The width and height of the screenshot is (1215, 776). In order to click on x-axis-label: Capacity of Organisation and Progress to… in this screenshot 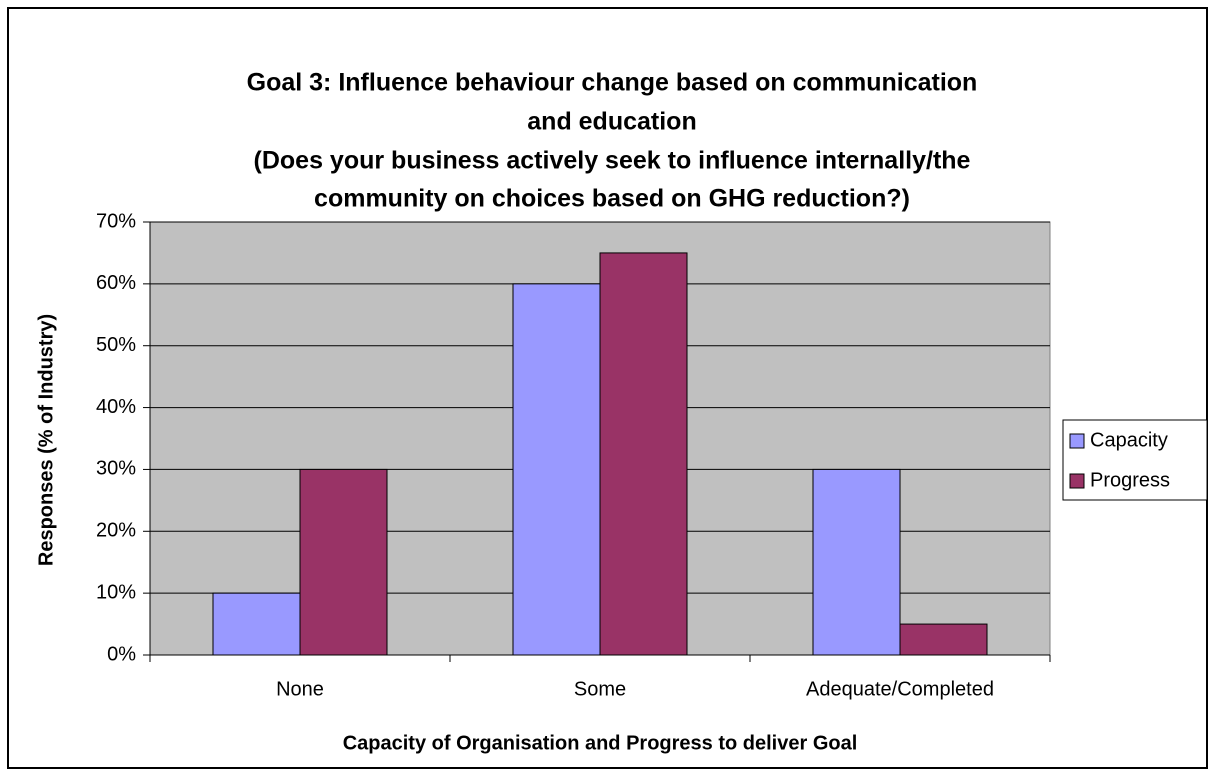, I will do `click(600, 743)`.